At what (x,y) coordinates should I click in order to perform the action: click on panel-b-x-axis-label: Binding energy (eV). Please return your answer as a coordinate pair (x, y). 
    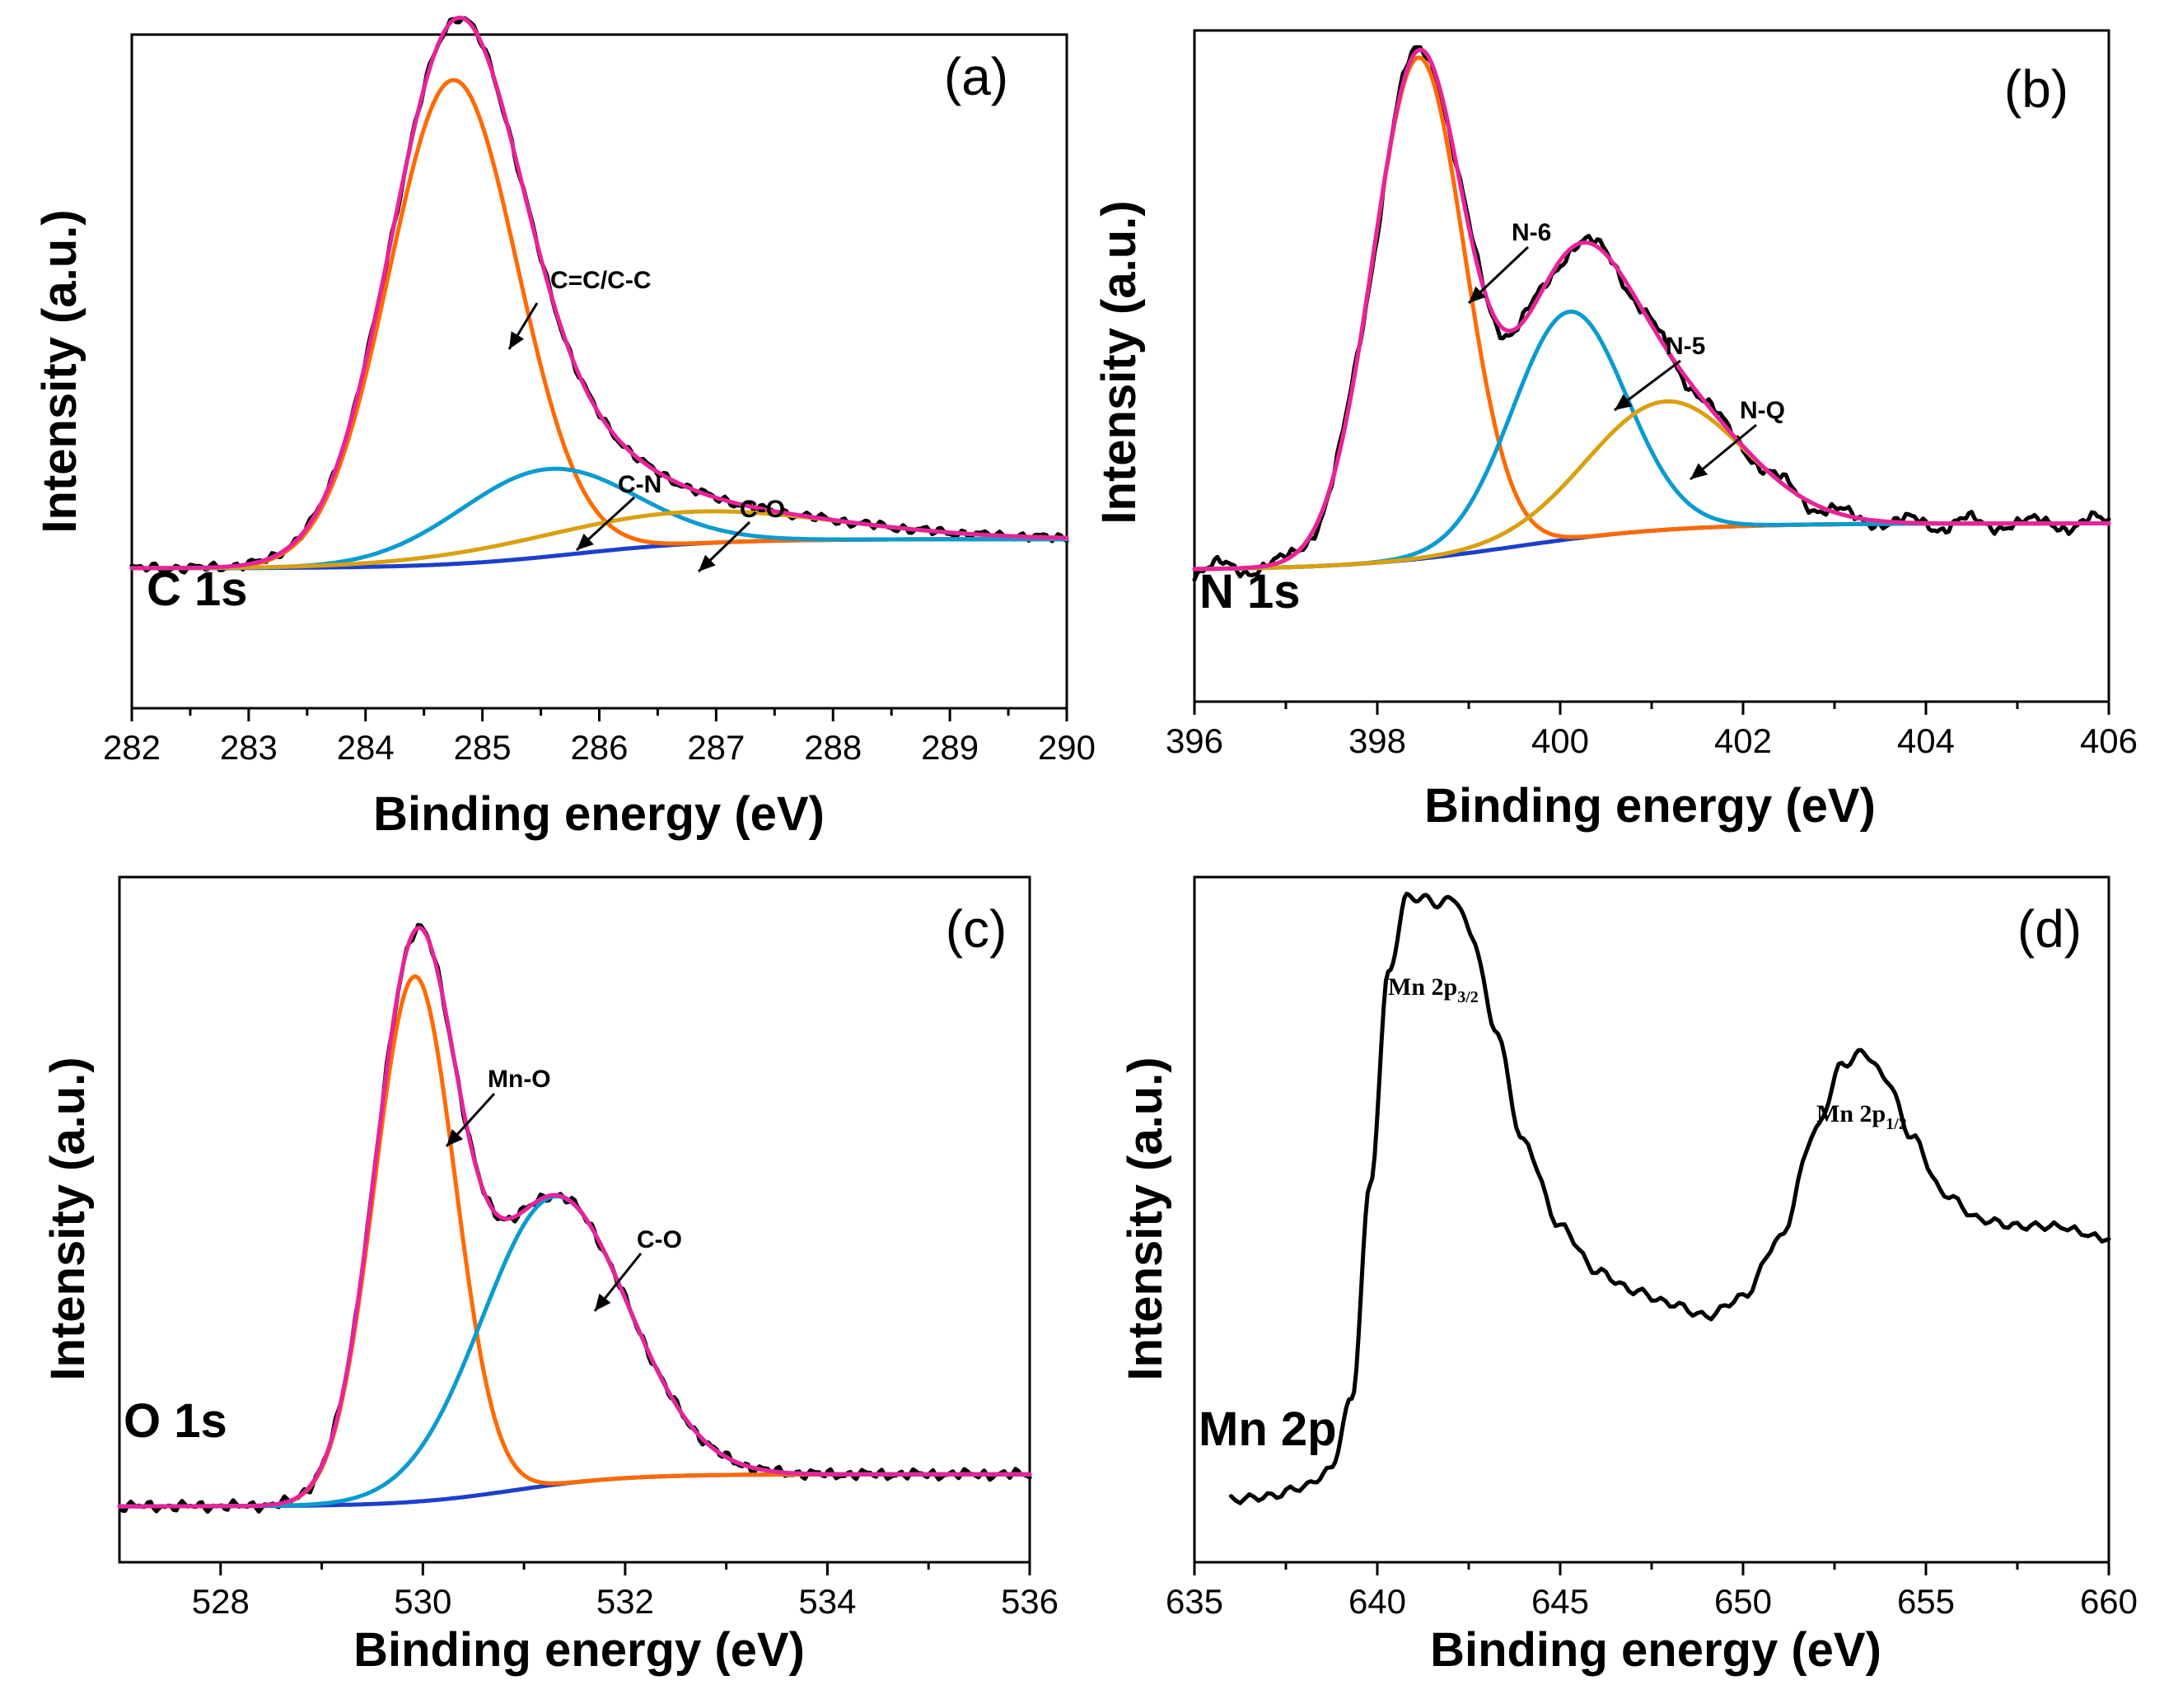
    Looking at the image, I should click on (1650, 806).